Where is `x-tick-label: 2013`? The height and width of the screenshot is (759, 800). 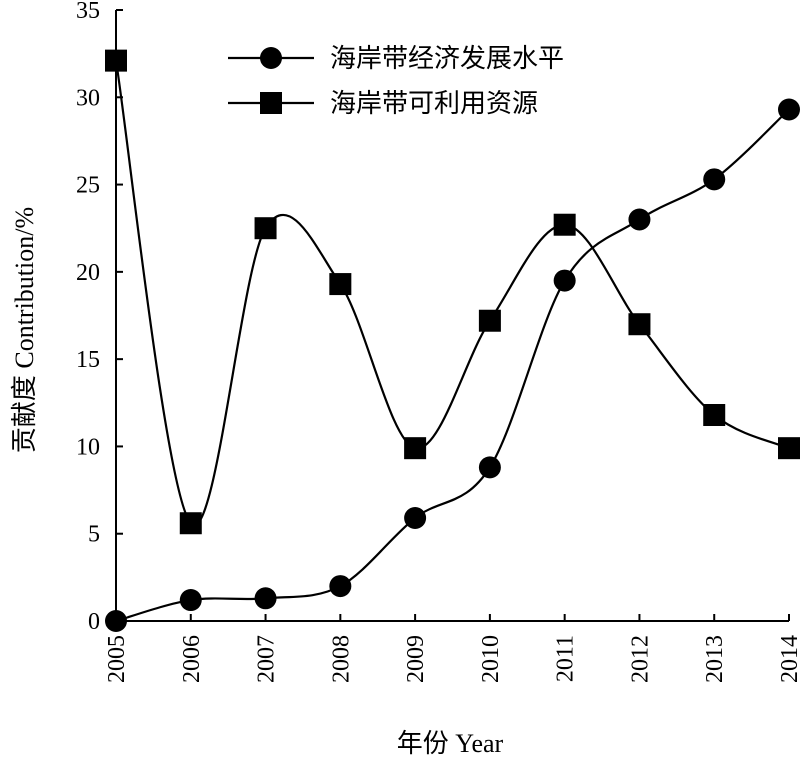
x-tick-label: 2013 is located at coordinates (715, 659).